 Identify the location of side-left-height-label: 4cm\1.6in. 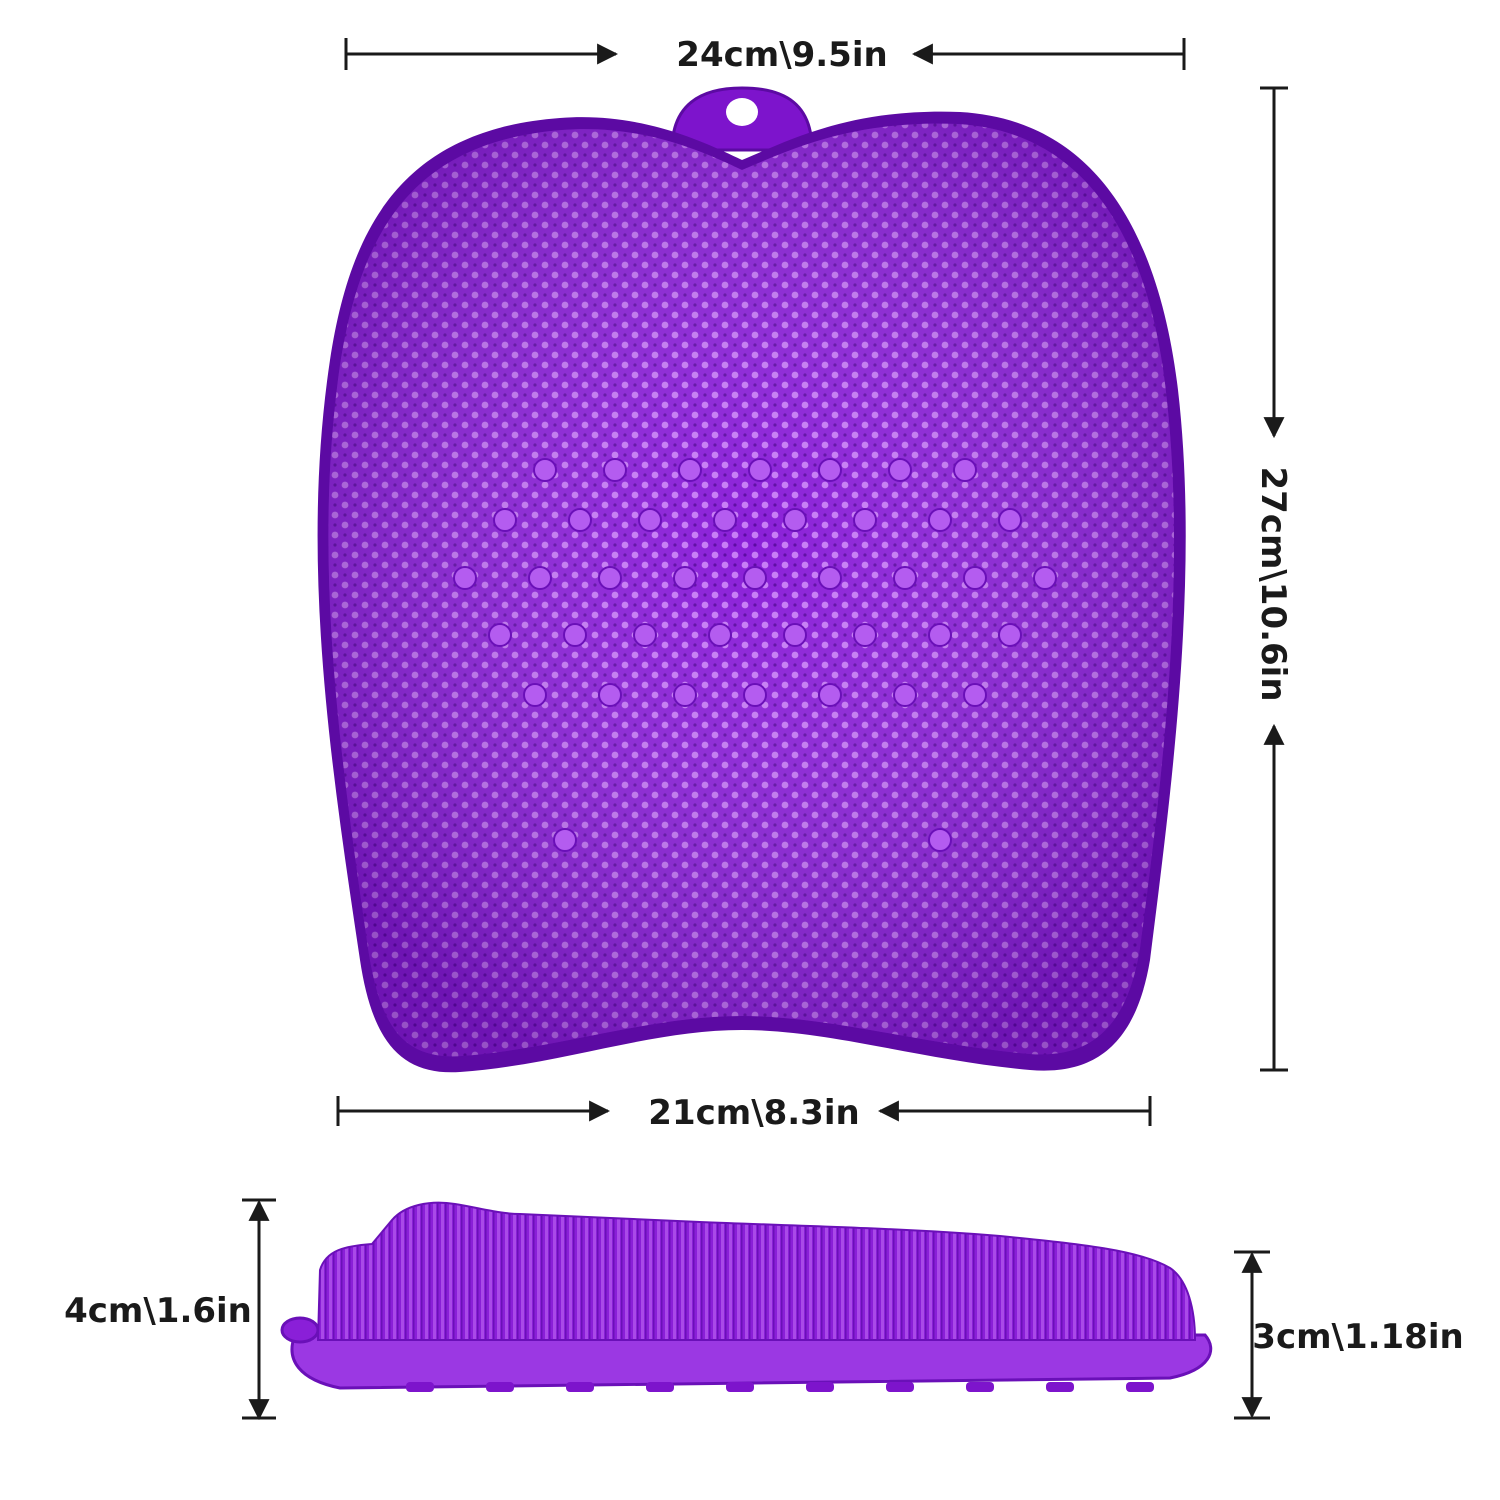
(158, 1311).